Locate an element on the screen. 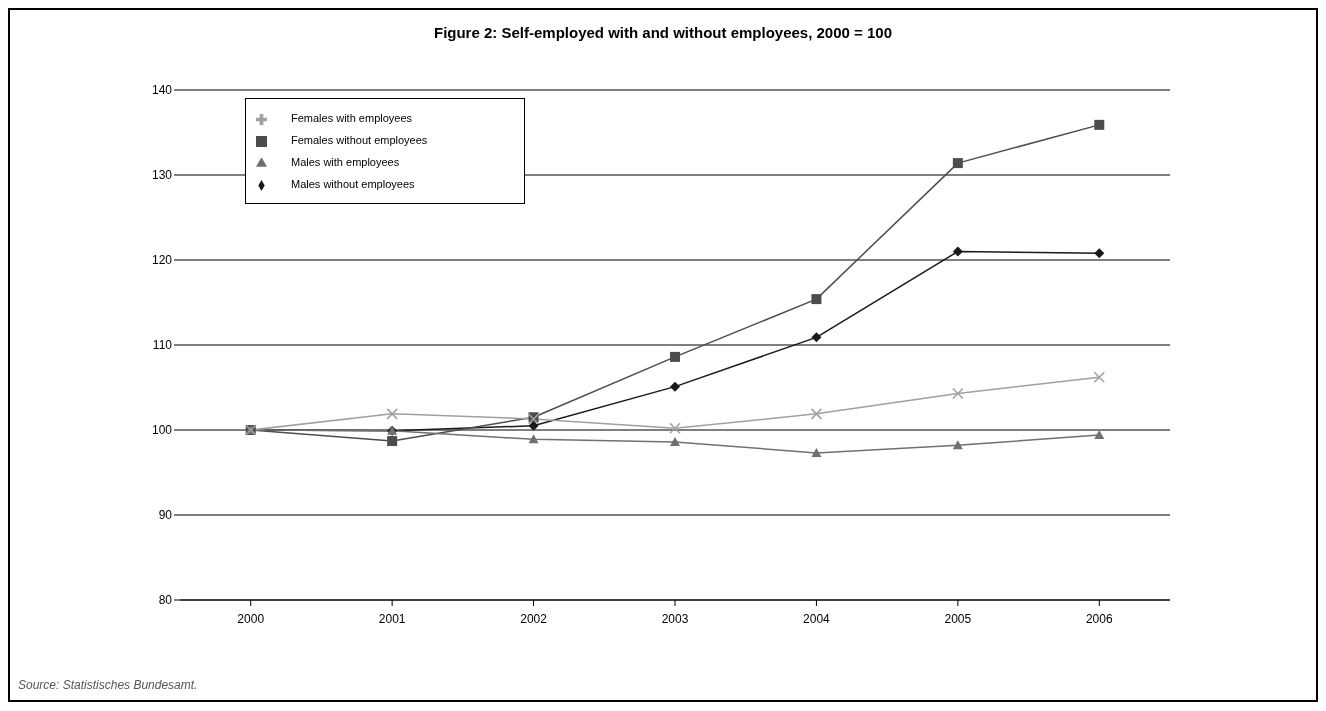  y-tick-label: 90 is located at coordinates (165, 515).